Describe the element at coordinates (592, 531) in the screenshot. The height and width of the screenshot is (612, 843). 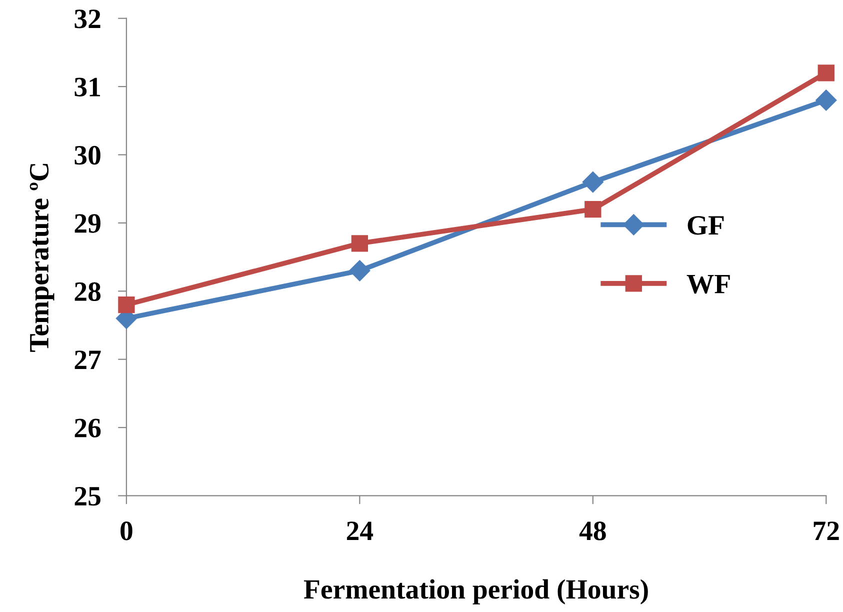
I see `x-tick-label: 48` at that location.